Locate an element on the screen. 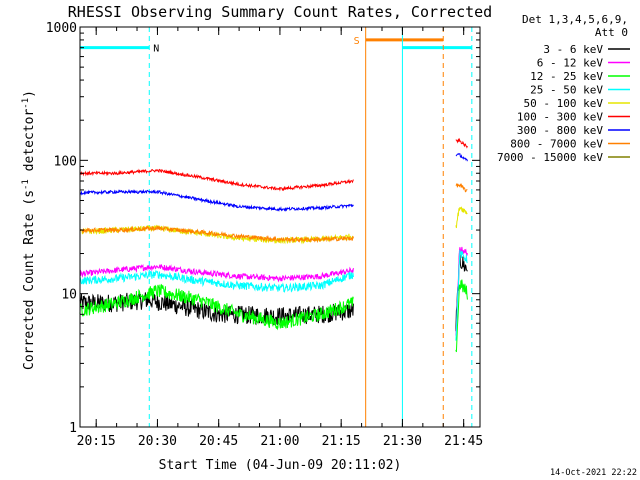  flag-label-N: N is located at coordinates (156, 49).